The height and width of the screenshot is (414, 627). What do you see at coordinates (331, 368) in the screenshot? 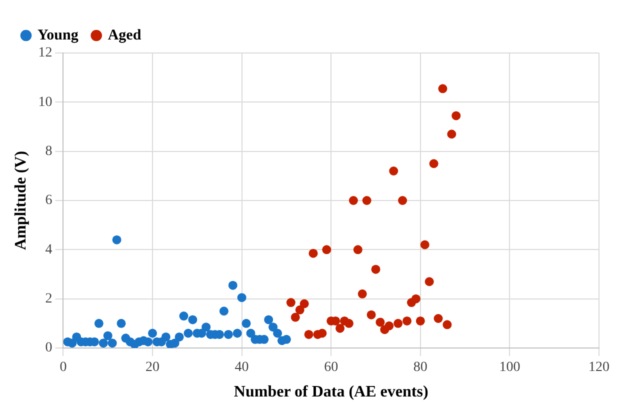
I see `x-tick-label: 60` at bounding box center [331, 368].